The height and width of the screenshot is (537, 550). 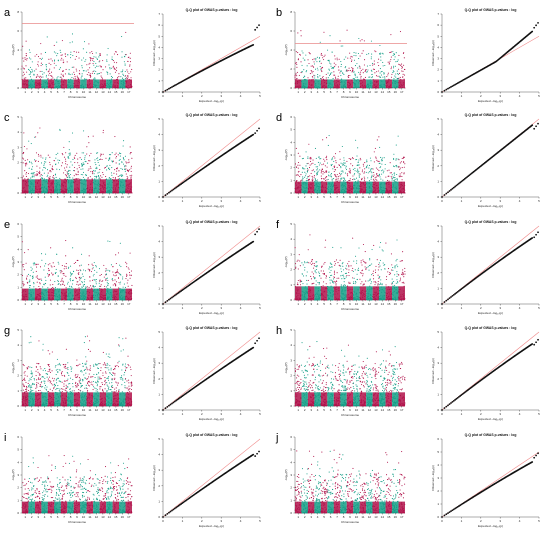 What do you see at coordinates (344, 197) in the screenshot?
I see `x-tick-label: 8` at bounding box center [344, 197].